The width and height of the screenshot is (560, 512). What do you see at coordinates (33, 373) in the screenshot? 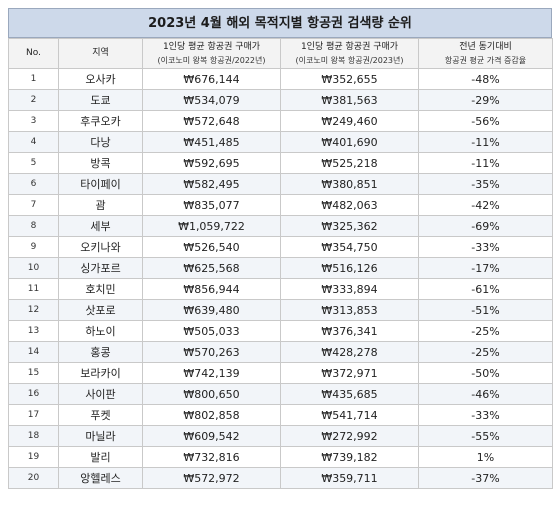
I see `cell-no: 15` at bounding box center [33, 373].